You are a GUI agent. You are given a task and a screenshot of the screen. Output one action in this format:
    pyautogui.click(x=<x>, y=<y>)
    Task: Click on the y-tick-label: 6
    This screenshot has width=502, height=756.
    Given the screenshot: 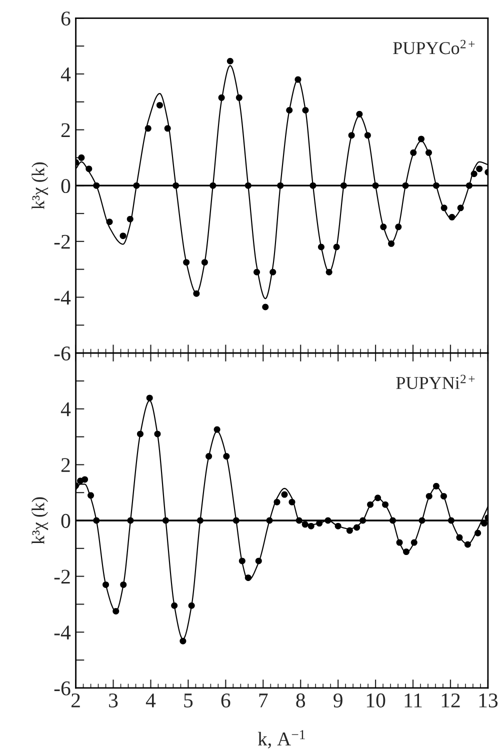 What is the action you would take?
    pyautogui.click(x=65, y=19)
    